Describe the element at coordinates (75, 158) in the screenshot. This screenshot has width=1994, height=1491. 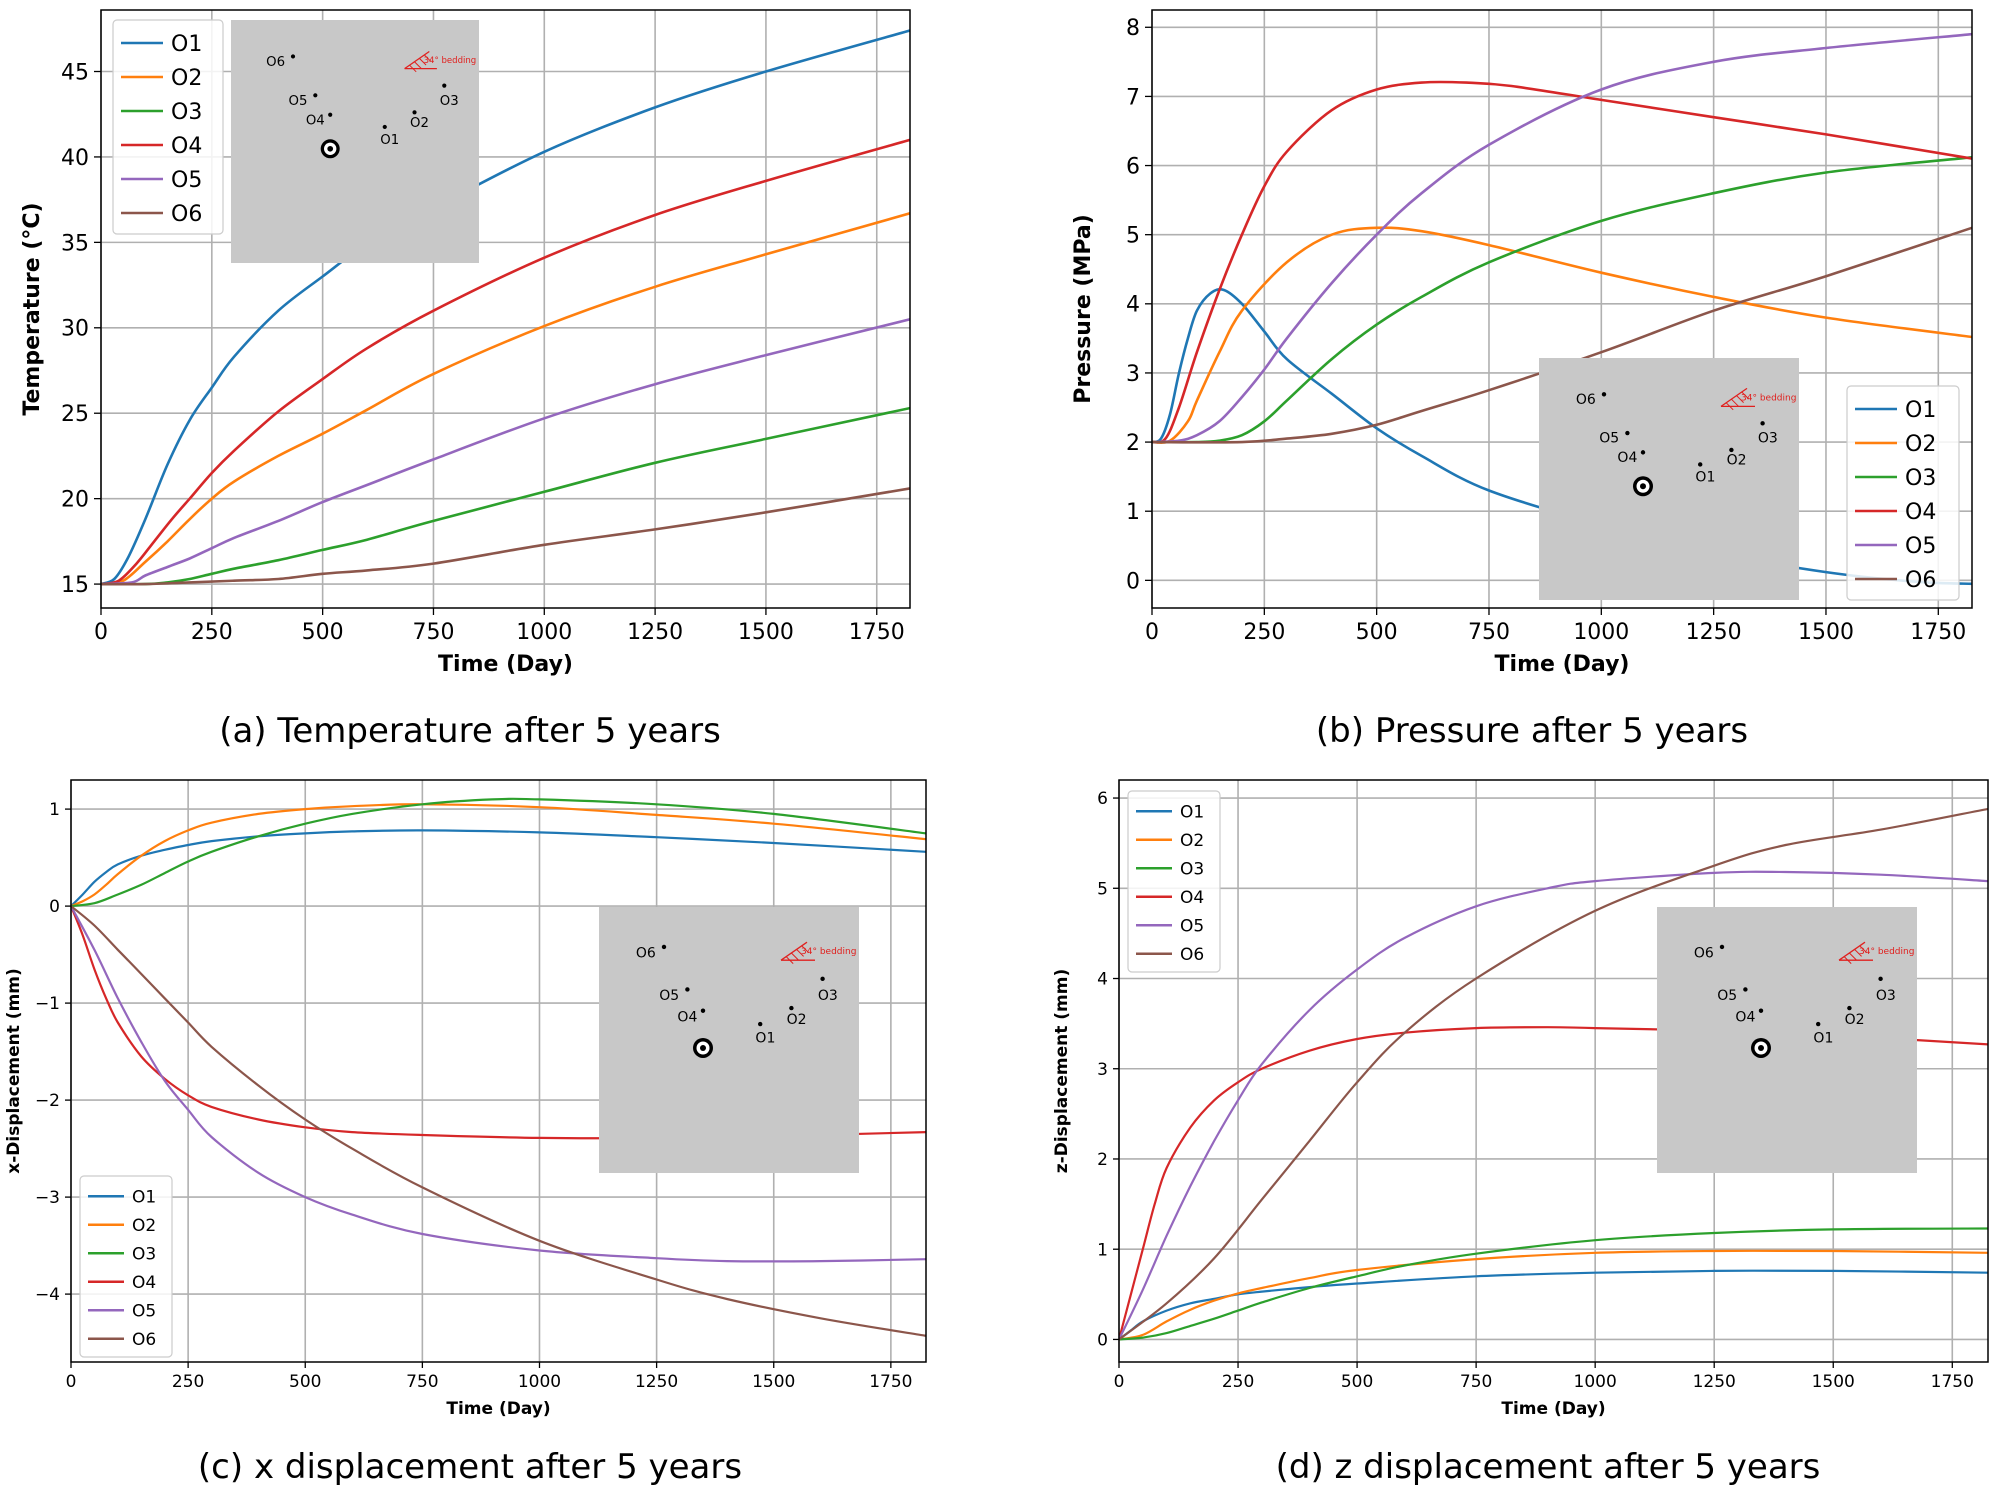
I see `y-tick-label: 40` at that location.